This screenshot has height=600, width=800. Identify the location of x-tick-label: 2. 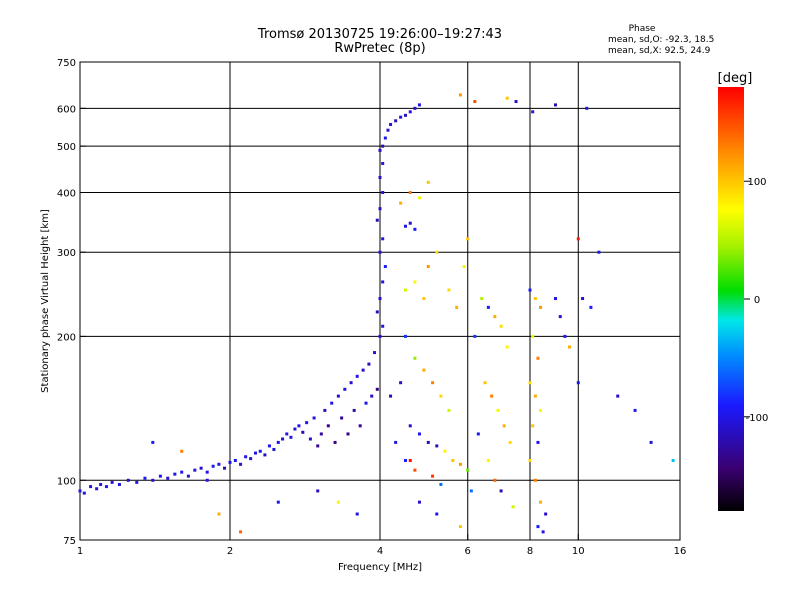
(230, 551).